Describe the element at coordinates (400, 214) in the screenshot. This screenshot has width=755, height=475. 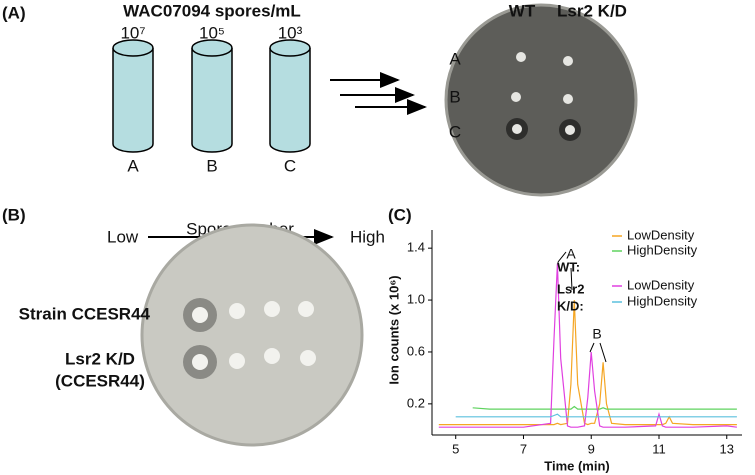
I see `panel-label: (C)` at that location.